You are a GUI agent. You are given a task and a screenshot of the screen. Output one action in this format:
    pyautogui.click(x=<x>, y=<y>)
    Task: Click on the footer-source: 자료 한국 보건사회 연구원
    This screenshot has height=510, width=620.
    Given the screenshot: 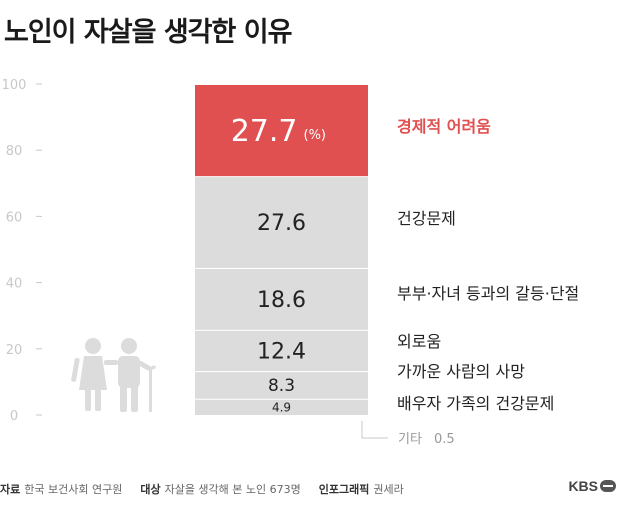 What is the action you would take?
    pyautogui.click(x=61, y=489)
    